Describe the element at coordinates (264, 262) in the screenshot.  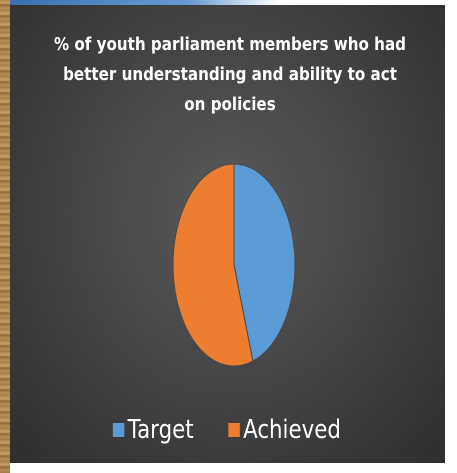
I see `pie-slice-target` at that location.